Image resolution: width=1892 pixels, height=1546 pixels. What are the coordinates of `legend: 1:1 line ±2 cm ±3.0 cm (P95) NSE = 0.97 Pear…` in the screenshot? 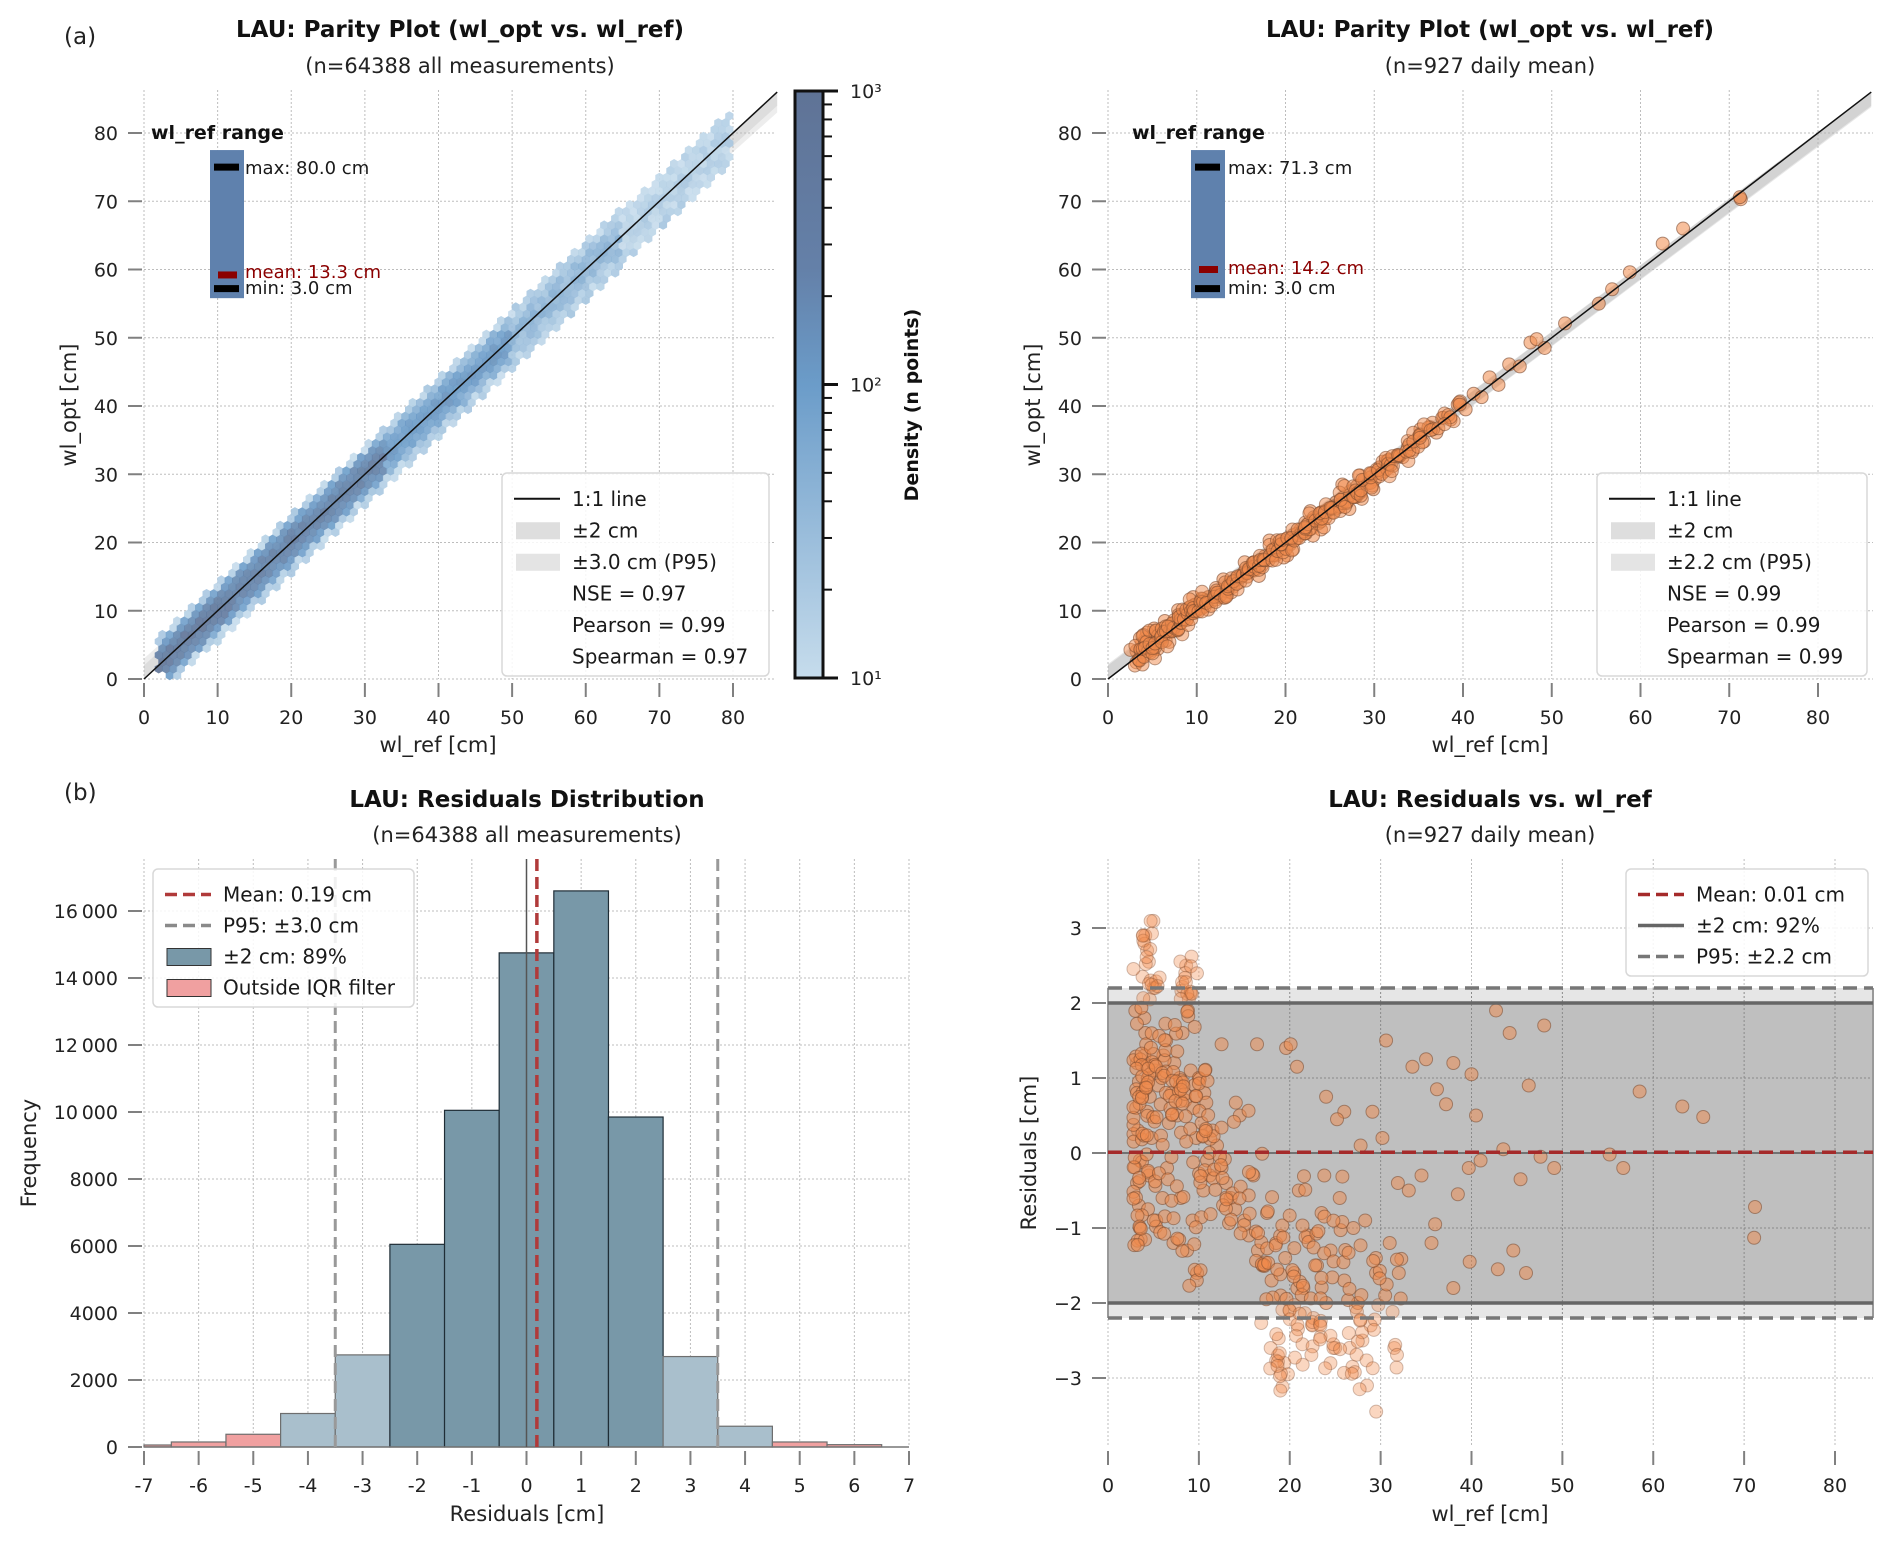 It's located at (635, 574).